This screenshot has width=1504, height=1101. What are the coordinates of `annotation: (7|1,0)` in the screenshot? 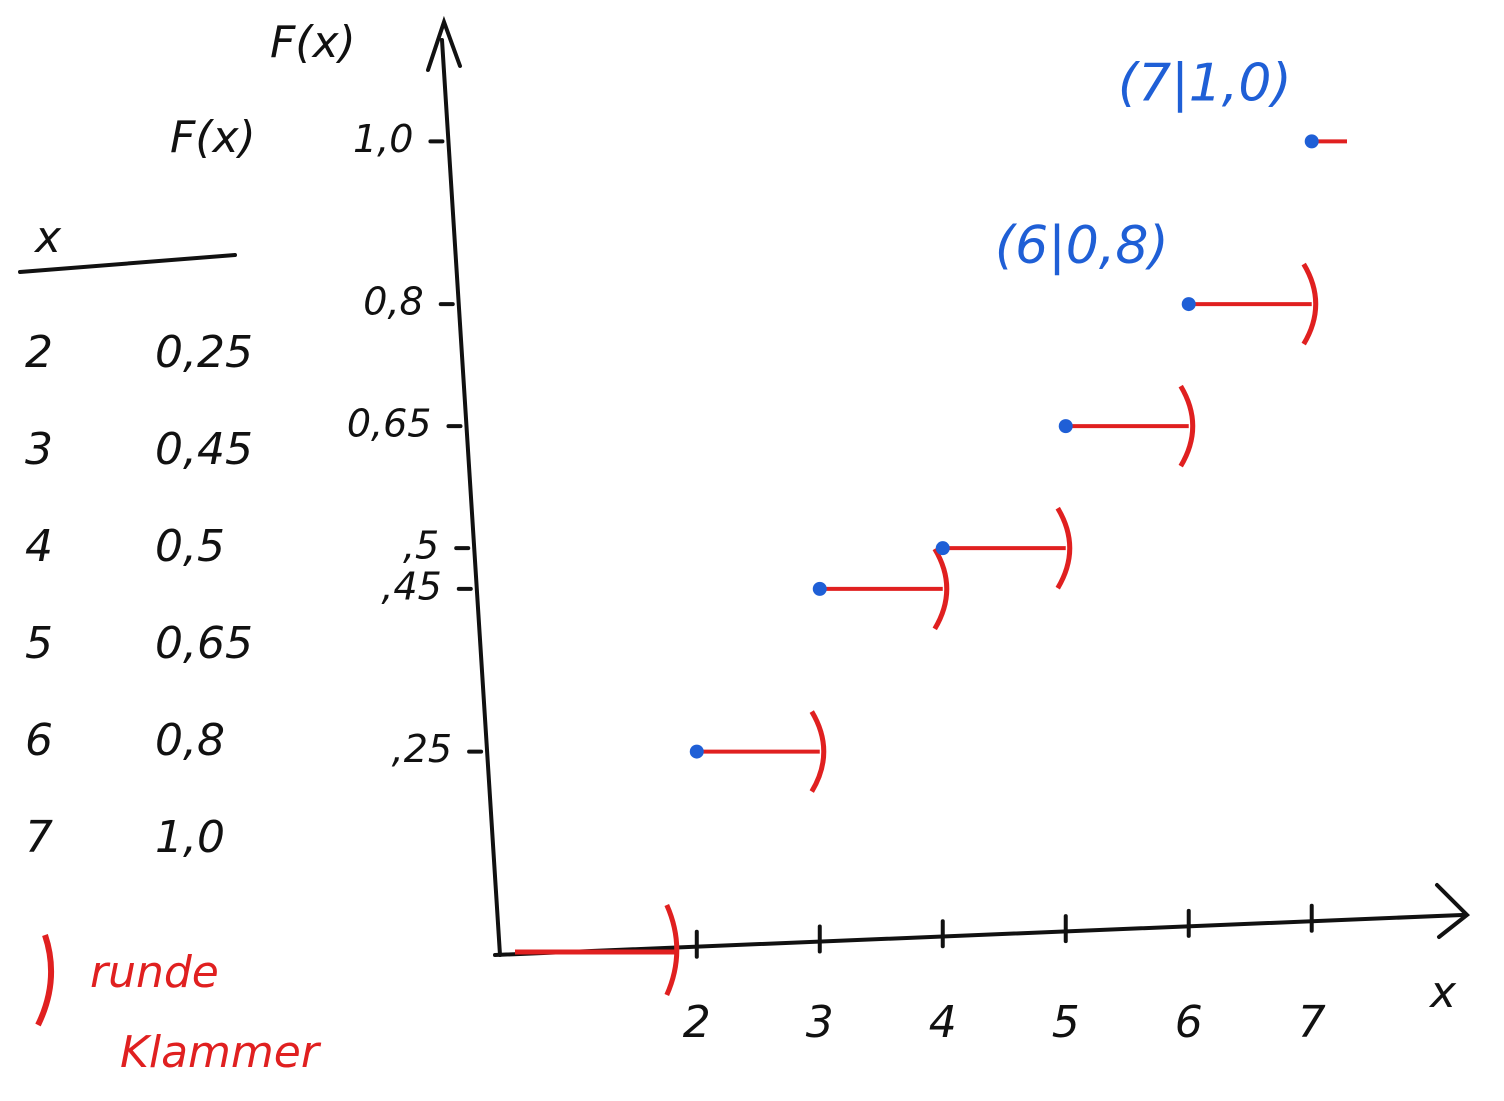 It's located at (1205, 83).